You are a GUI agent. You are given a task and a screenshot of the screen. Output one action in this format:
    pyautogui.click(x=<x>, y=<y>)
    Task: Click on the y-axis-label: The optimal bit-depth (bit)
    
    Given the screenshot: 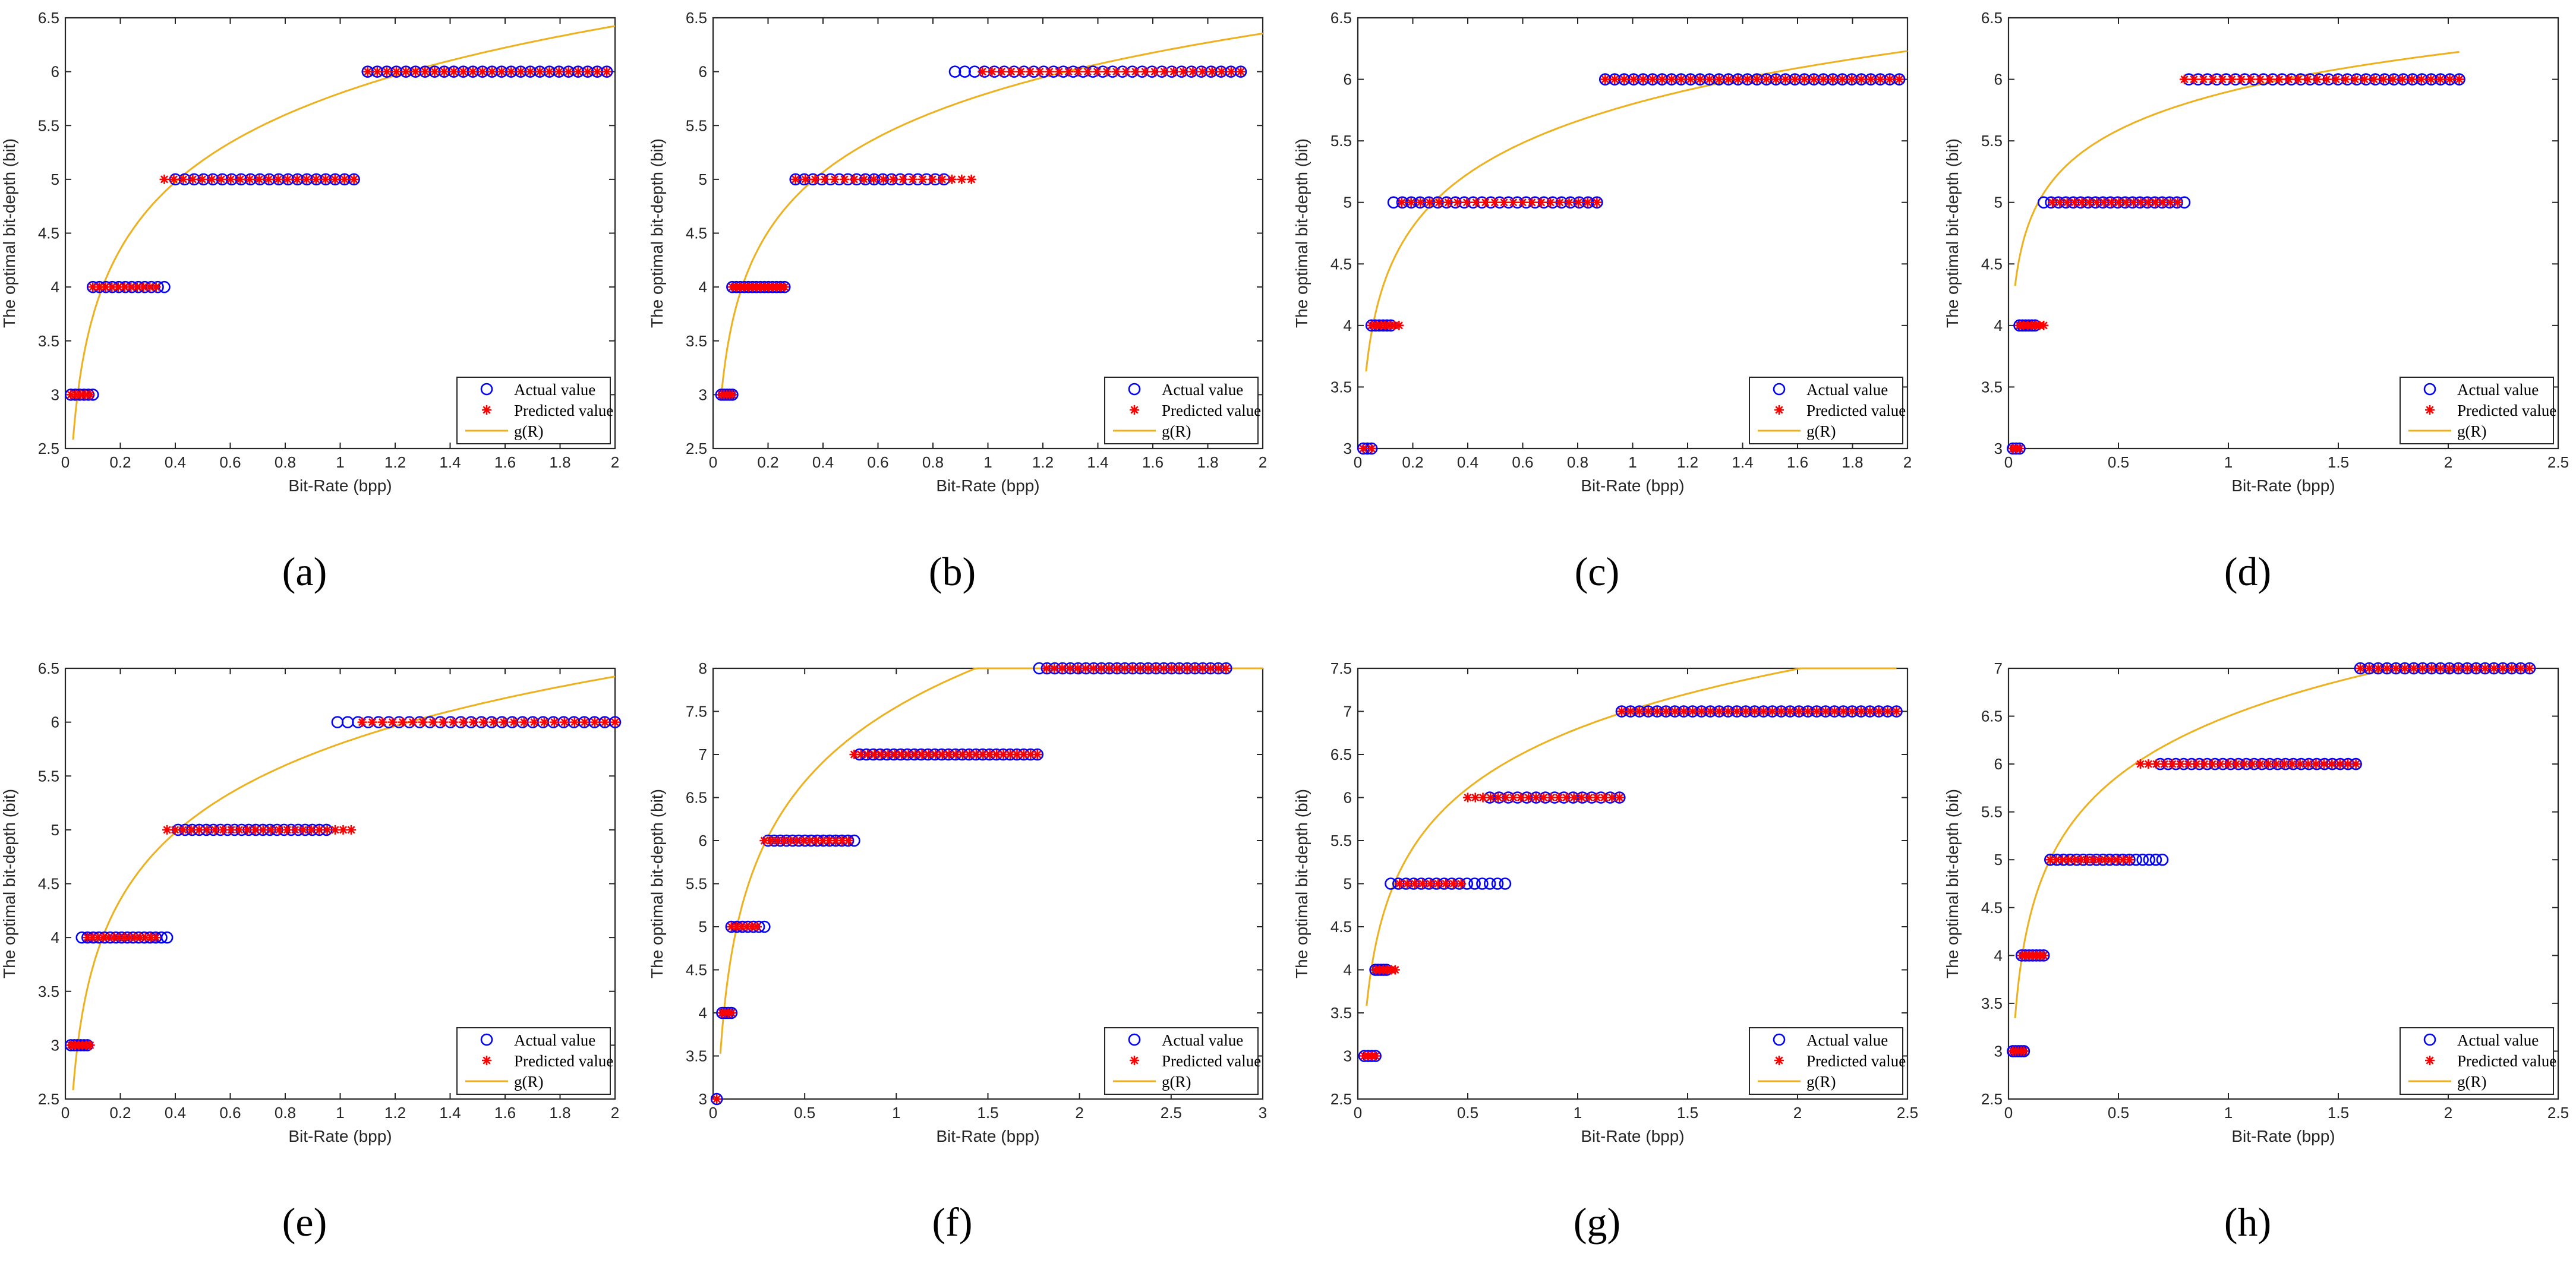 What is the action you would take?
    pyautogui.click(x=657, y=233)
    